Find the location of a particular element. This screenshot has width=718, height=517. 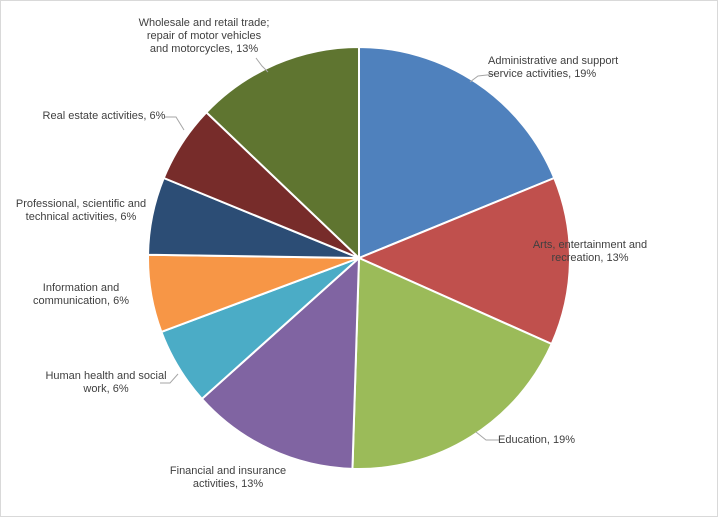

data-label-line: Education, 19% is located at coordinates (536, 440).